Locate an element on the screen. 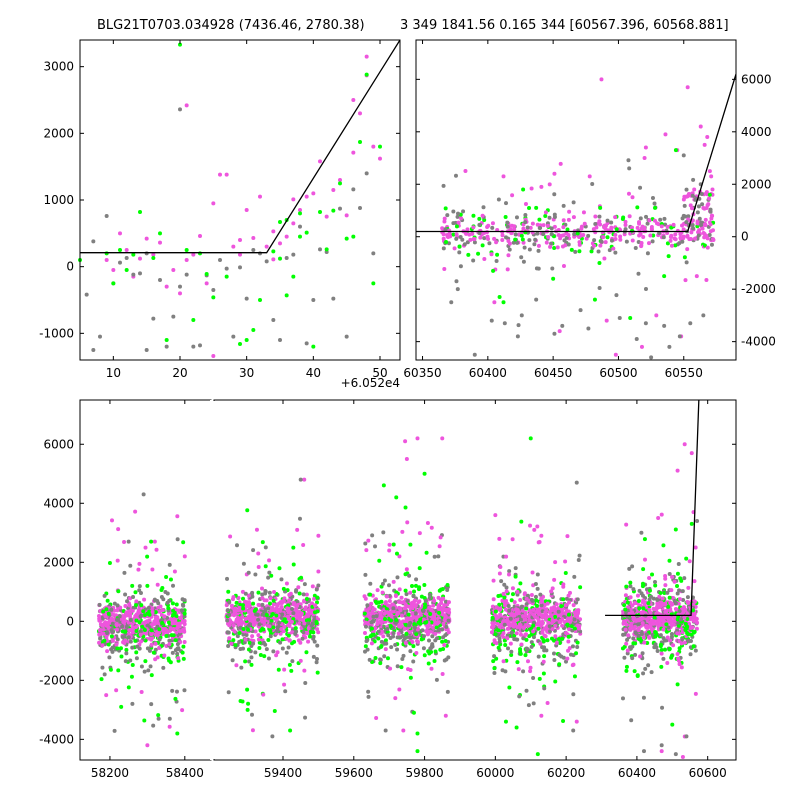 This screenshot has height=800, width=800. top-left-point-gray is located at coordinates (273, 320).